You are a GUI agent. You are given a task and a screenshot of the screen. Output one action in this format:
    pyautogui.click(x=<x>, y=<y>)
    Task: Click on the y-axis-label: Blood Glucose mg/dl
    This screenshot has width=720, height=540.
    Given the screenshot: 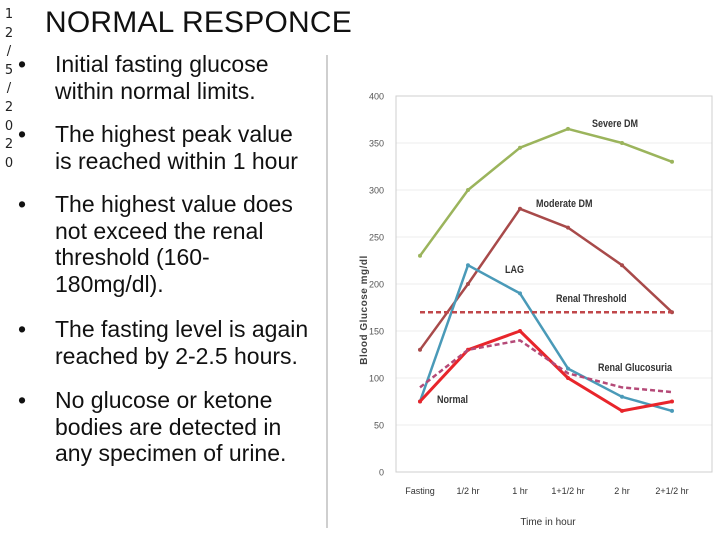 What is the action you would take?
    pyautogui.click(x=364, y=310)
    